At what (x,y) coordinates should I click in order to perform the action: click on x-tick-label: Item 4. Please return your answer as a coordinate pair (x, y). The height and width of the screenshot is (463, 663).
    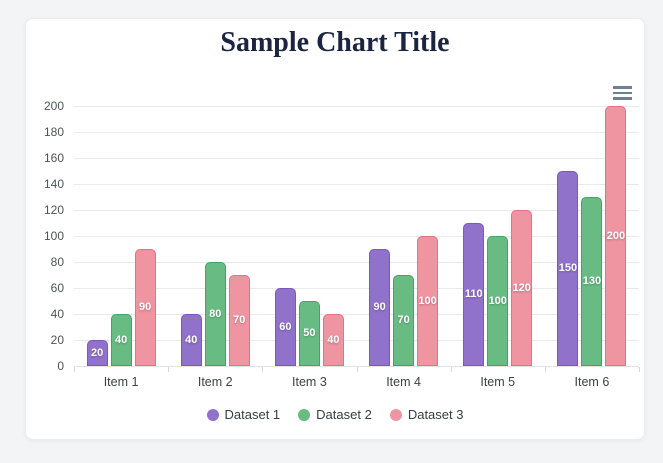
    Looking at the image, I should click on (403, 382).